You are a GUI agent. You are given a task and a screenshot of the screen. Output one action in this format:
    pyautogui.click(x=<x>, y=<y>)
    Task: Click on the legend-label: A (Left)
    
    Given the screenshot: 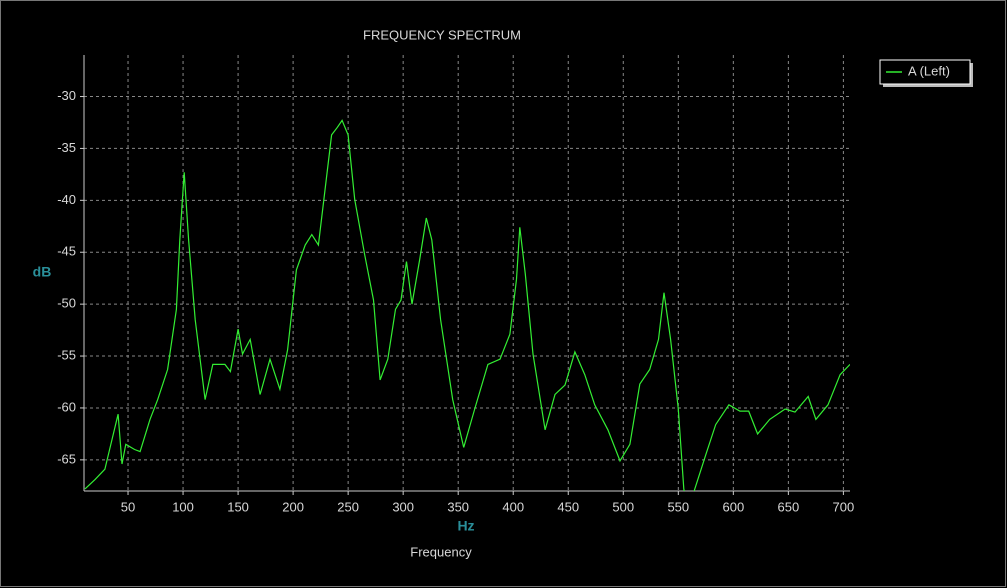 What is the action you would take?
    pyautogui.click(x=929, y=70)
    